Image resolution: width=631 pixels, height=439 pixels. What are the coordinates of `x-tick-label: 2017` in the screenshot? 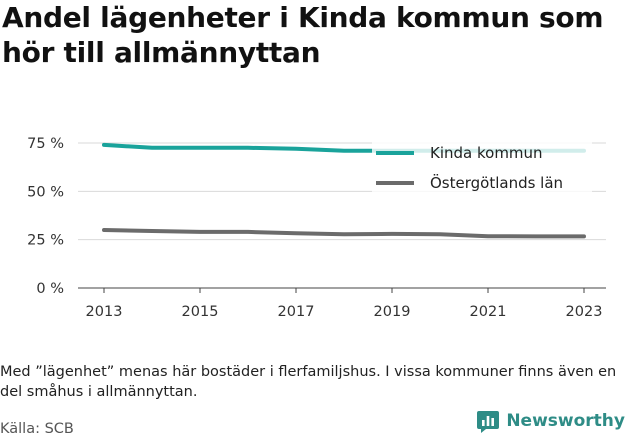 It's located at (296, 312).